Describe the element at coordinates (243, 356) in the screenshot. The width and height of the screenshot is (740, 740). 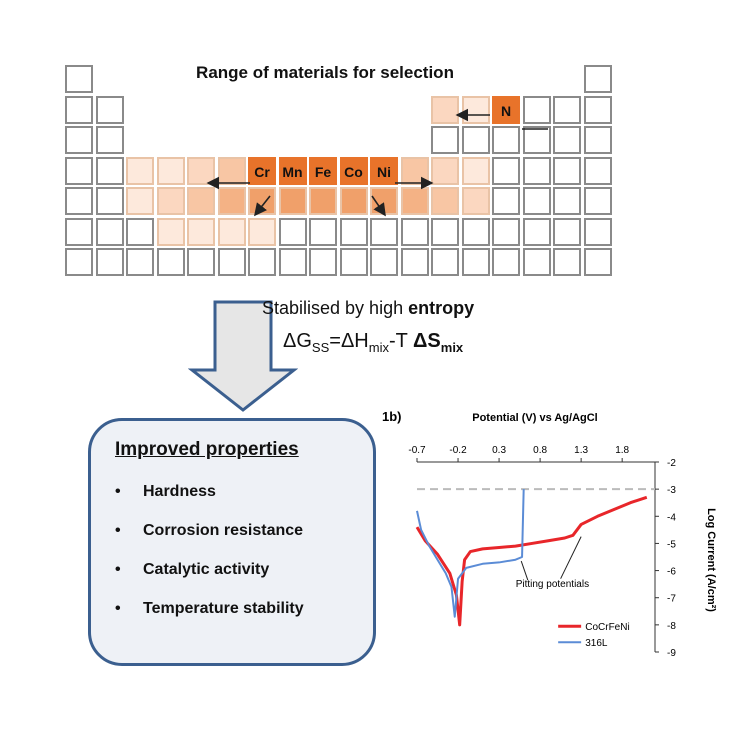
I see `down-arrow` at that location.